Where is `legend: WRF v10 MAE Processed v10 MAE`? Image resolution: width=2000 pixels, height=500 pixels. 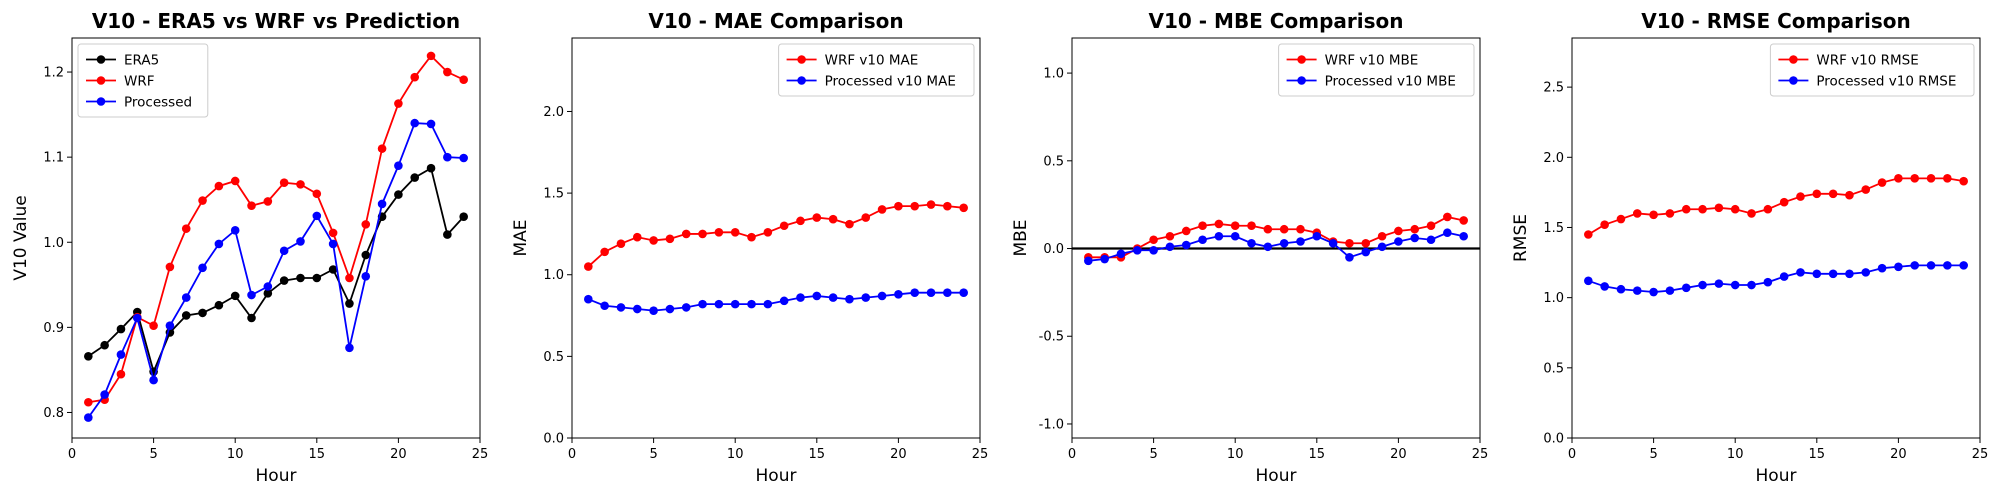 legend: WRF v10 MAE Processed v10 MAE is located at coordinates (876, 70).